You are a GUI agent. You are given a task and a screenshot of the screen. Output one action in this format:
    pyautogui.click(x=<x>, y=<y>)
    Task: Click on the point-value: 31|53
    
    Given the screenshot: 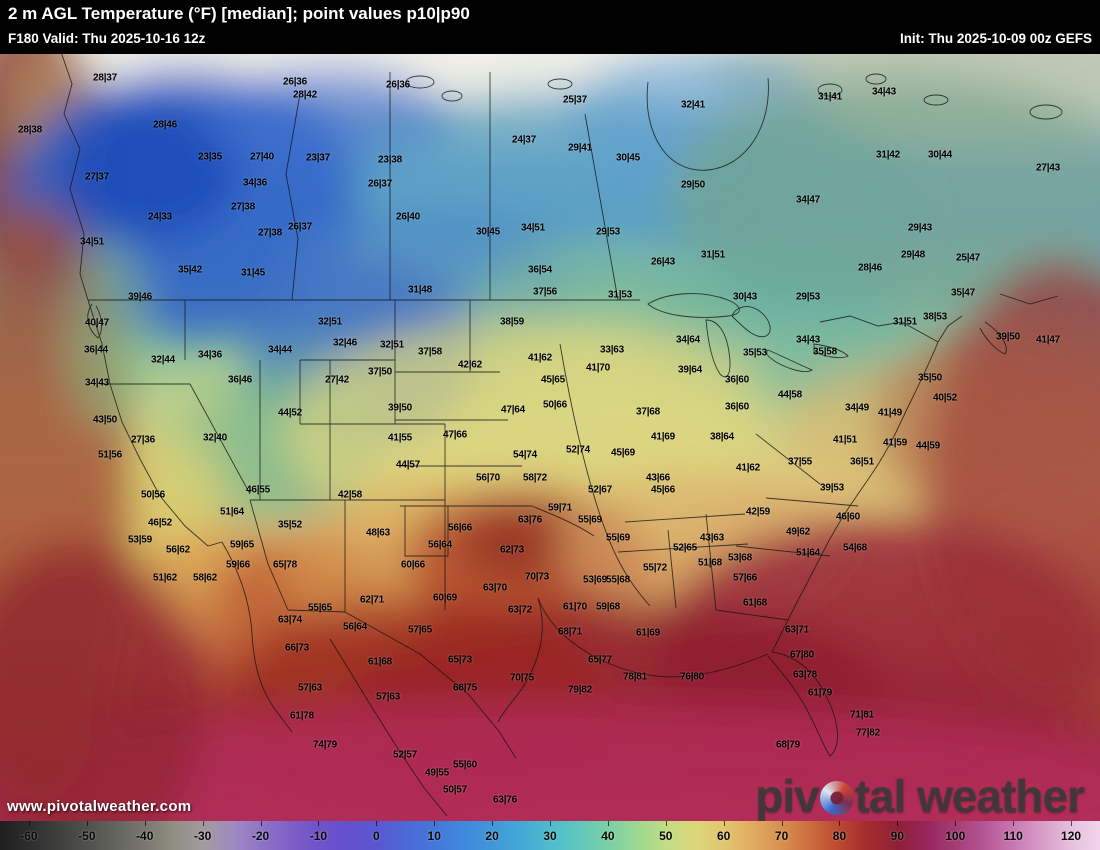 What is the action you would take?
    pyautogui.click(x=620, y=295)
    